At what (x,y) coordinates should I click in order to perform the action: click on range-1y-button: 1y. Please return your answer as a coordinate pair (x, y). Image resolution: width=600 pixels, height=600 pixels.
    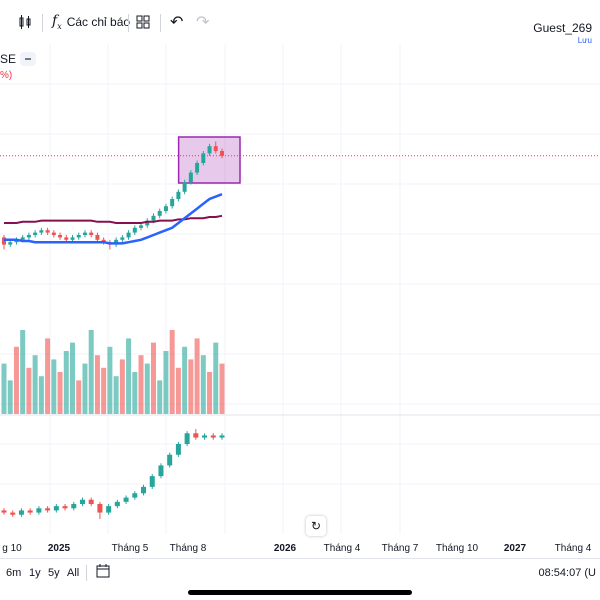
    Looking at the image, I should click on (35, 573).